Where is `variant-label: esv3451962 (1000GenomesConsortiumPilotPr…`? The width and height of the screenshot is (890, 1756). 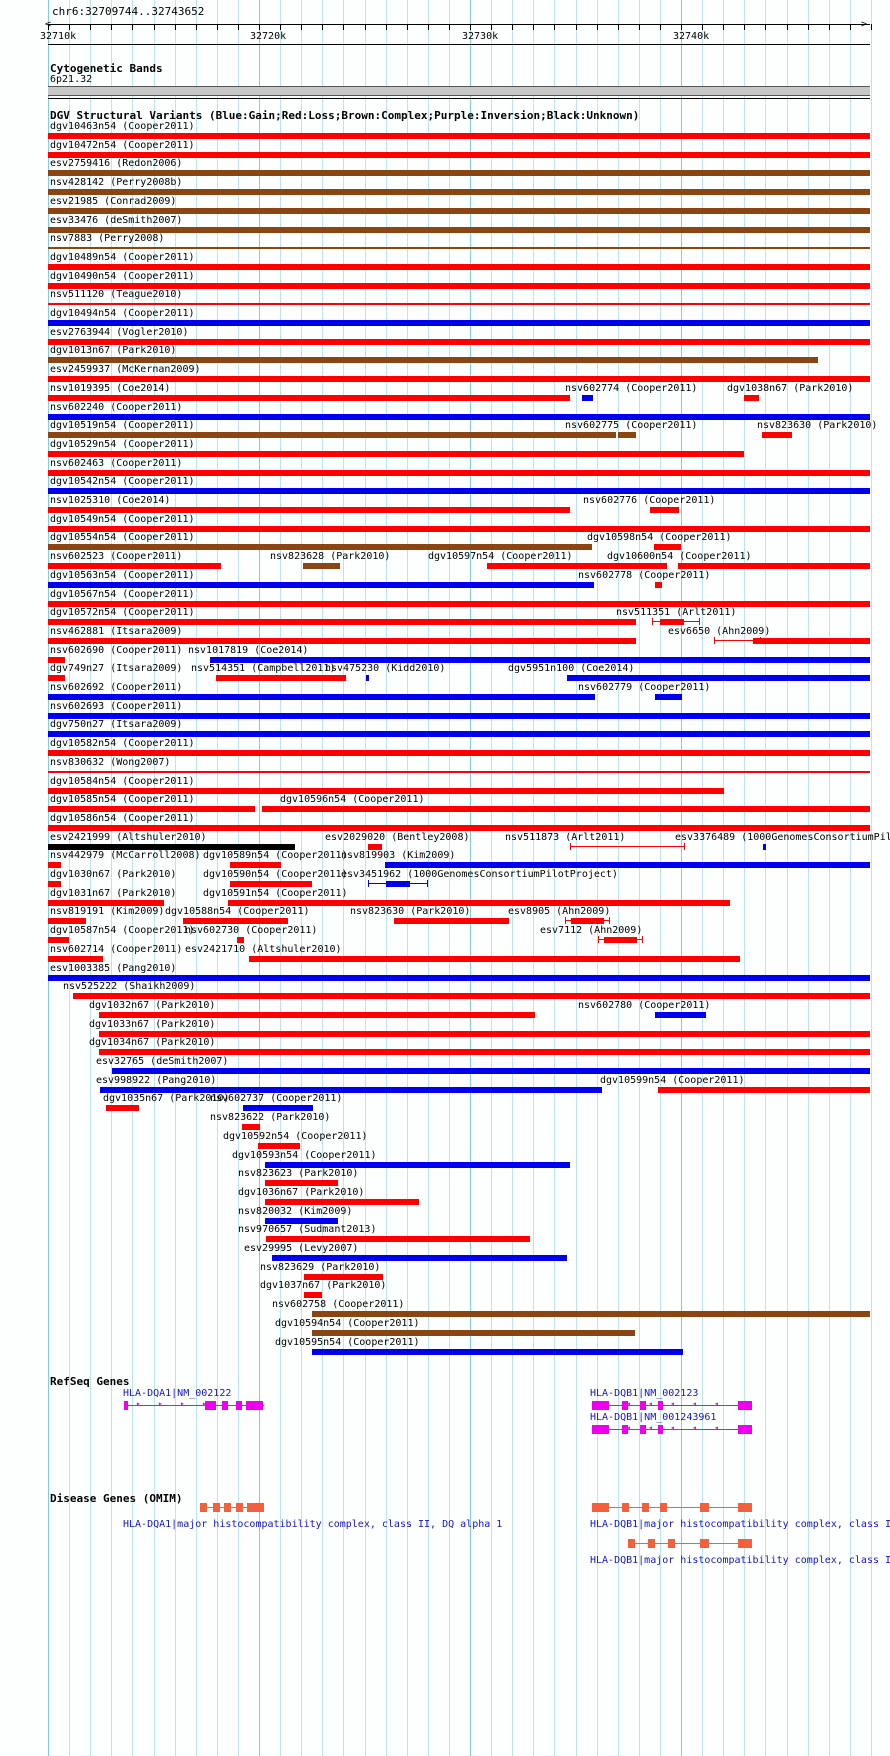
variant-label: esv3451962 (1000GenomesConsortiumPilotPr… is located at coordinates (479, 874).